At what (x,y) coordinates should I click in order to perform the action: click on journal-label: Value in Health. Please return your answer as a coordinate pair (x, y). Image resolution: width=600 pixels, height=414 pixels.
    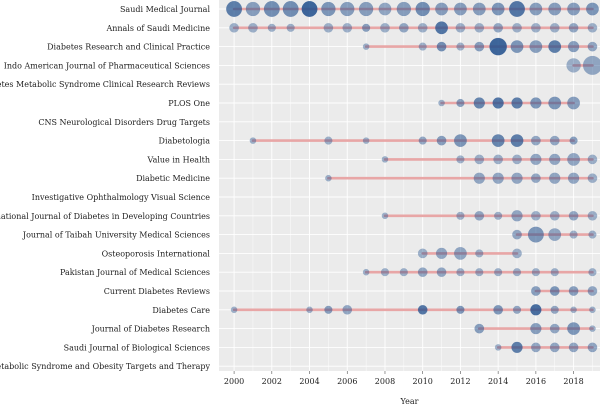
    Looking at the image, I should click on (178, 159).